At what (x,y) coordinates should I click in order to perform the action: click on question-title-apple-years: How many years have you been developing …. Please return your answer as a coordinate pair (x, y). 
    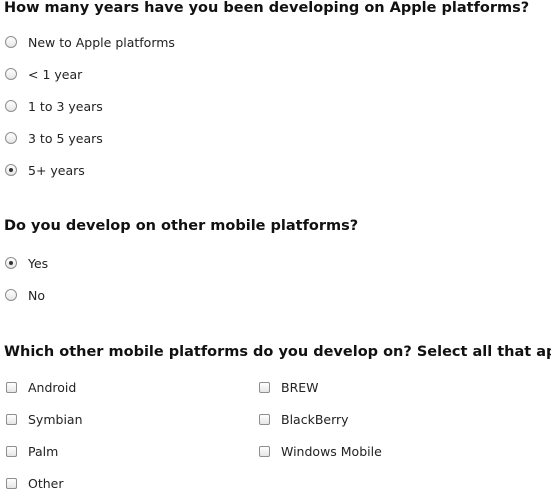
    Looking at the image, I should click on (267, 8).